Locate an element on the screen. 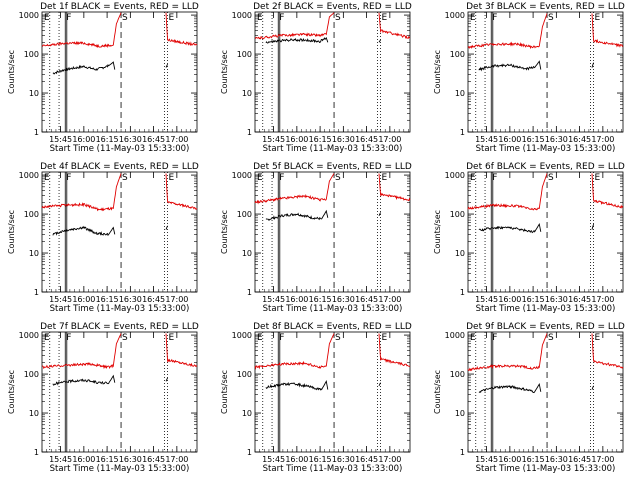  panel-title: Det 2f BLACK = Events, RED = LLD is located at coordinates (332, 7).